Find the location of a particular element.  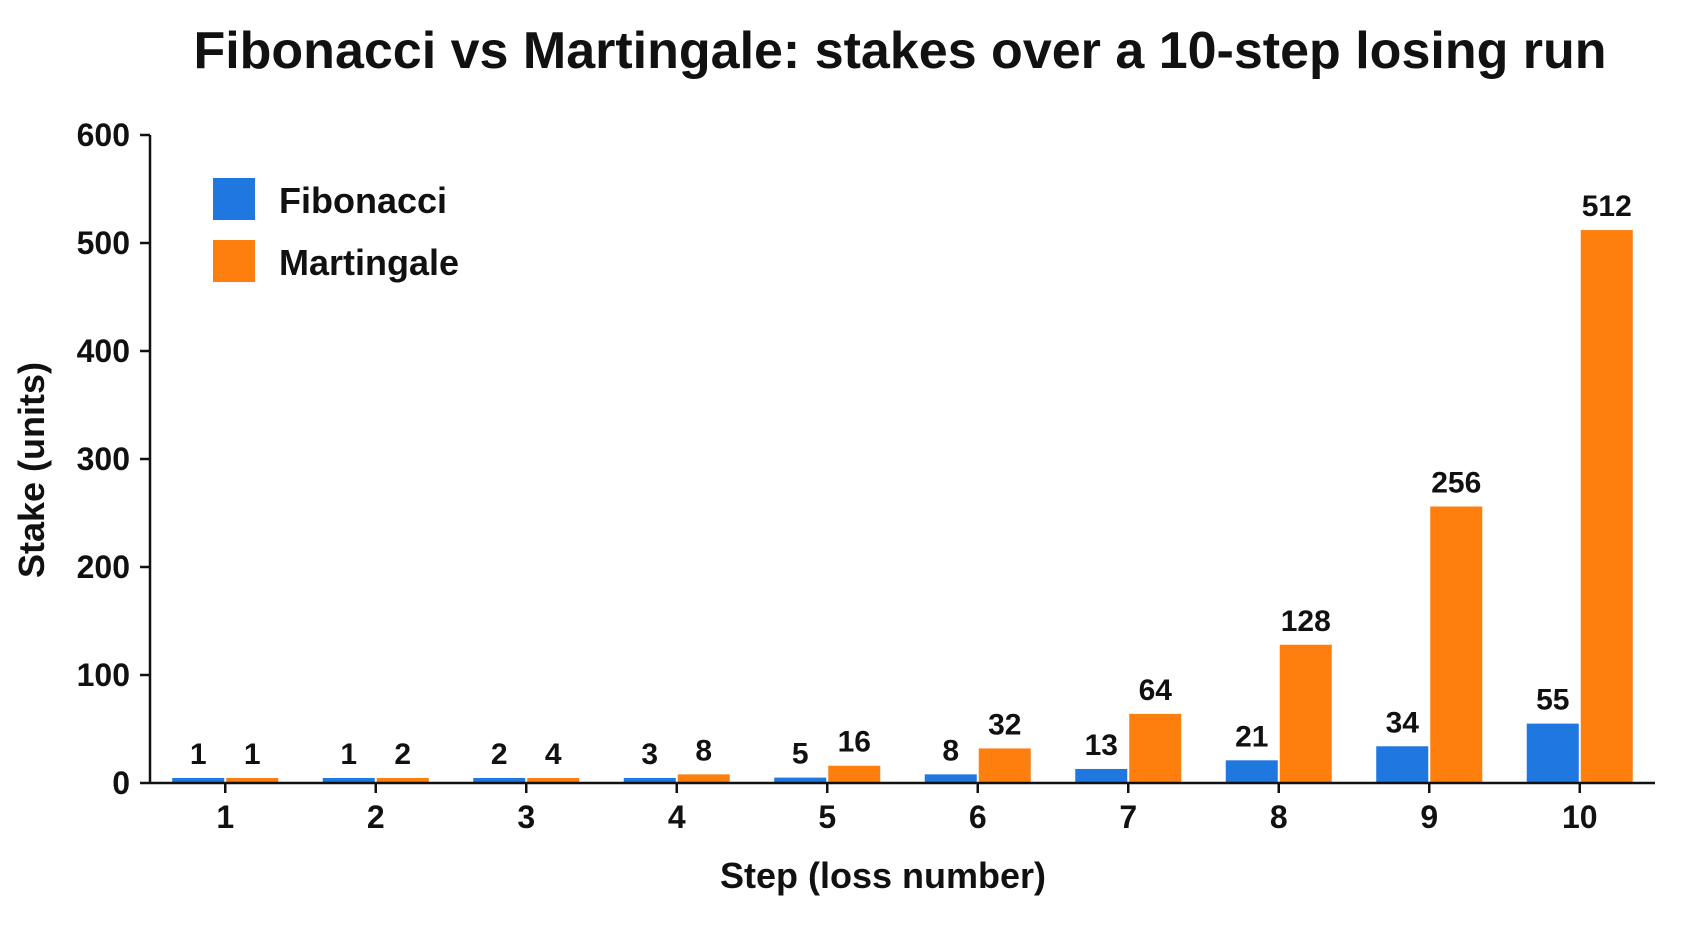

x-tick-label: 1 is located at coordinates (225, 817).